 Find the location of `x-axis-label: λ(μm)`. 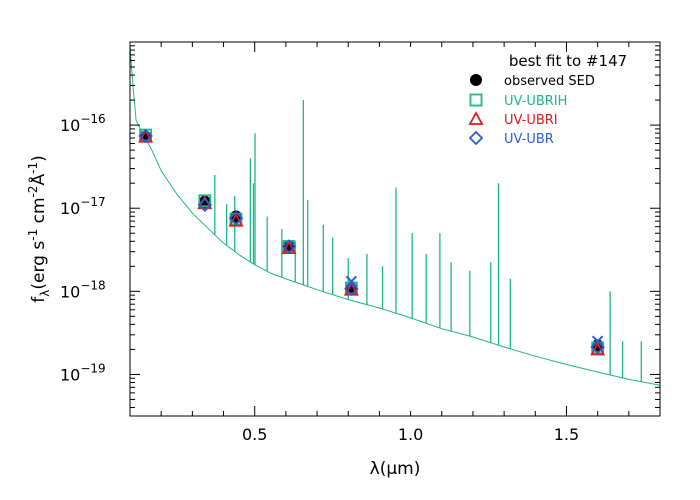

x-axis-label: λ(μm) is located at coordinates (395, 469).